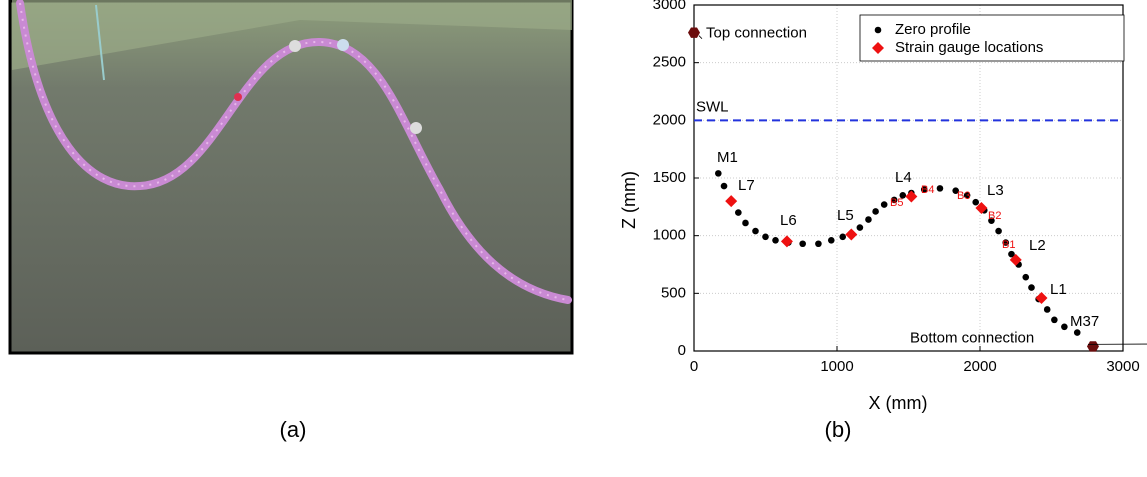 The height and width of the screenshot is (477, 1147). What do you see at coordinates (845, 215) in the screenshot?
I see `annotation: L5` at bounding box center [845, 215].